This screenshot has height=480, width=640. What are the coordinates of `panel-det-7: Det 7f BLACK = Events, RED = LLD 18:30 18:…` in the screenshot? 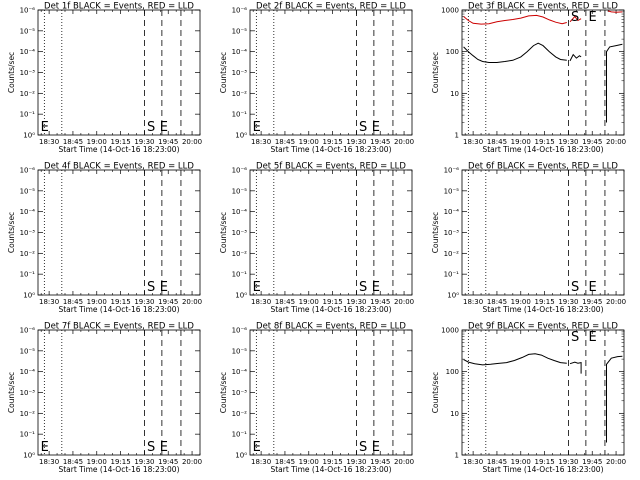 It's located at (104, 398).